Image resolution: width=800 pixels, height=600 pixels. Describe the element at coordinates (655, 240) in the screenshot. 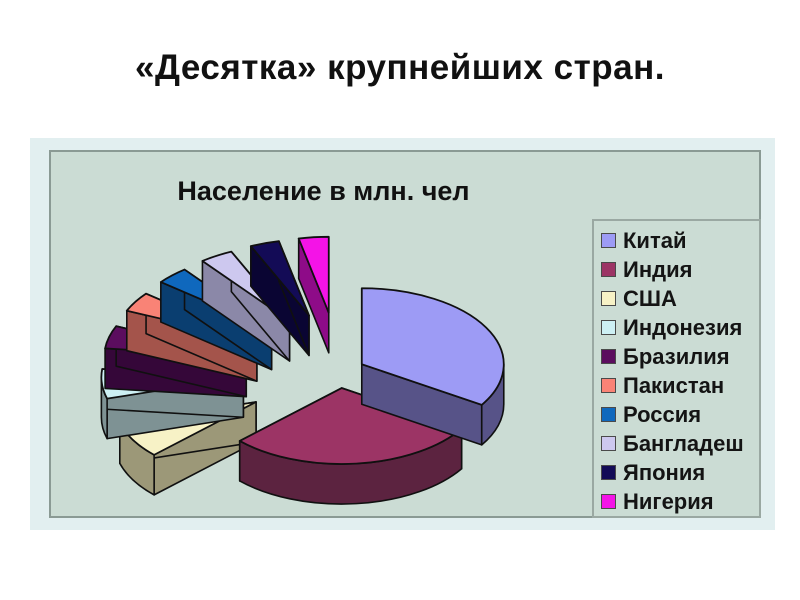

I see `legend-item-label: Китай` at that location.